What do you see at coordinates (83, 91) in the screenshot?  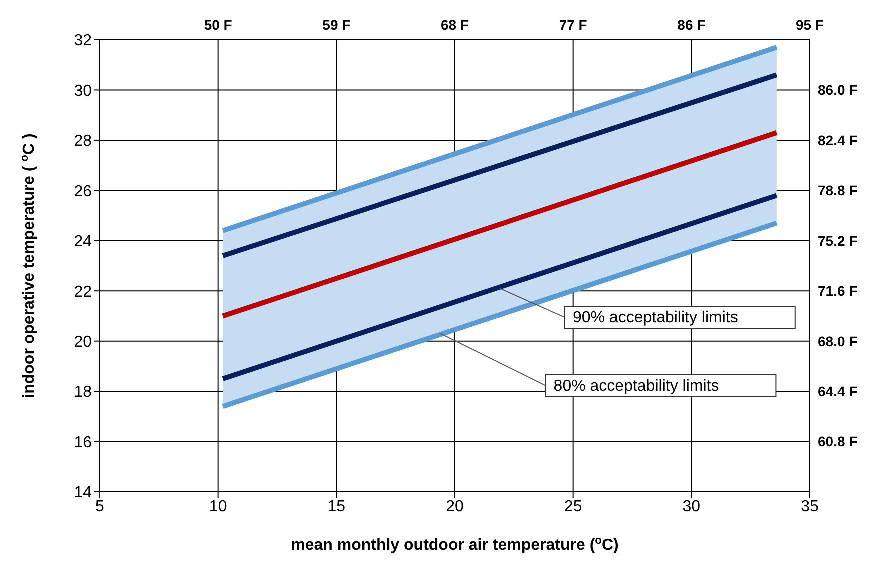 I see `y-tick-label: 30` at bounding box center [83, 91].